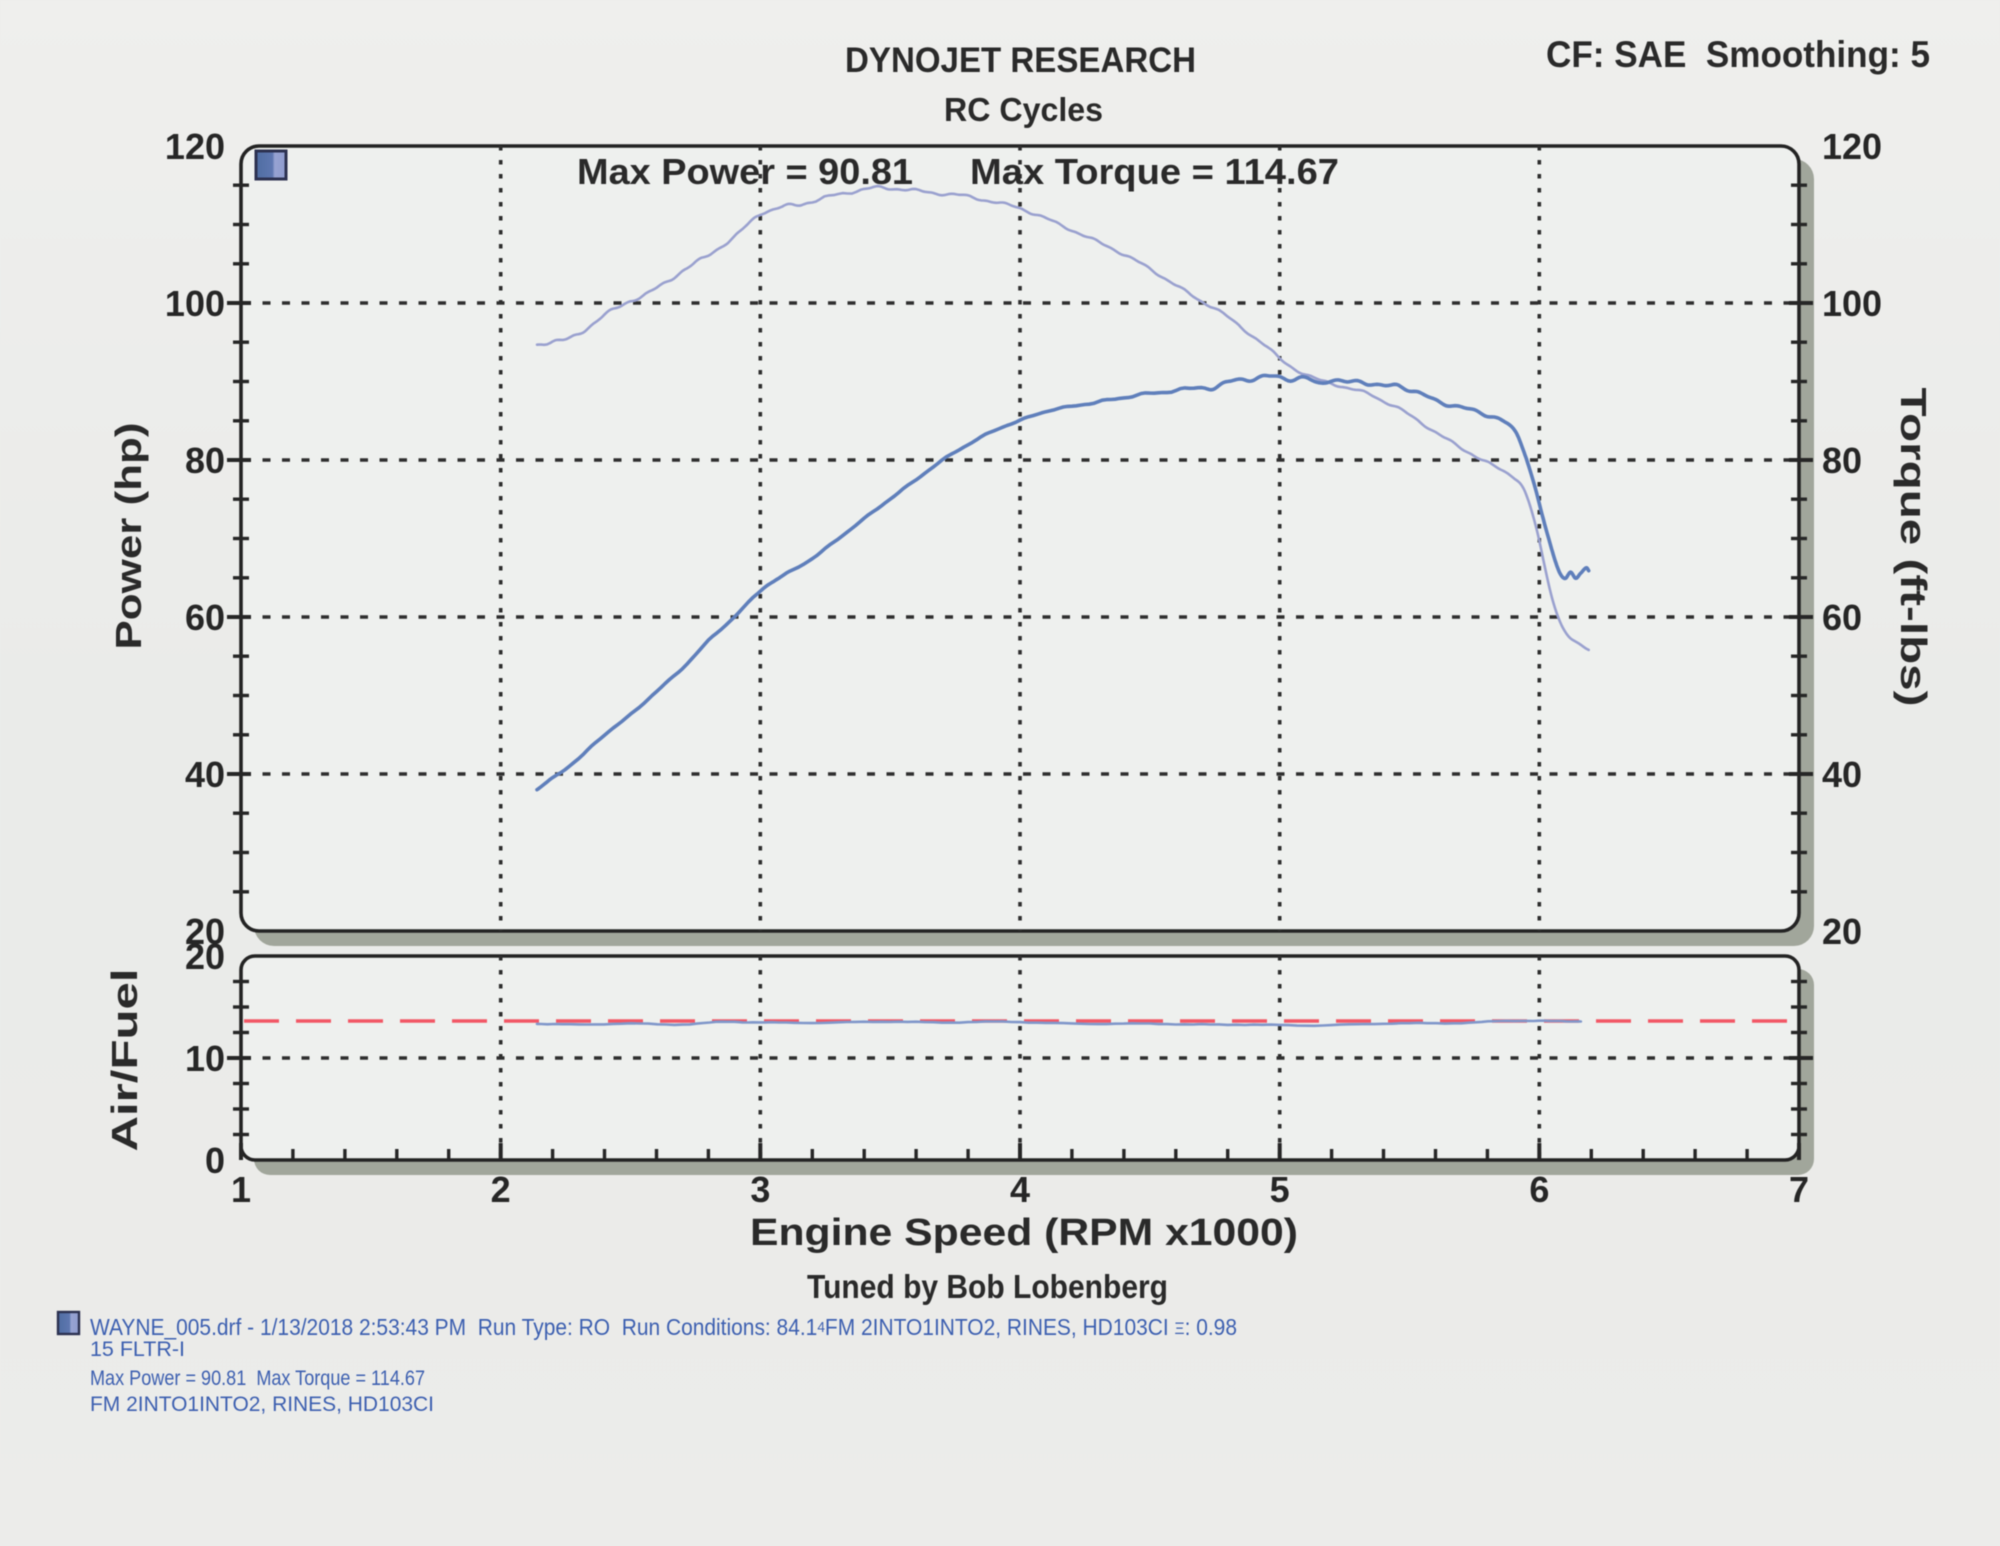 The height and width of the screenshot is (1546, 2000). I want to click on svg-text: DYNOJET RESEARCH, so click(1020, 60).